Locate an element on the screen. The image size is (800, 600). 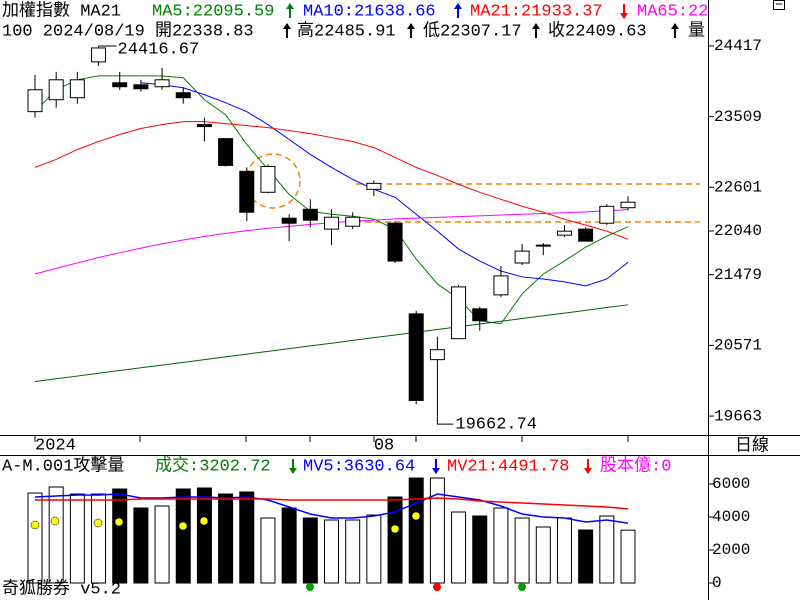
ohlc-info: 量 is located at coordinates (696, 30).